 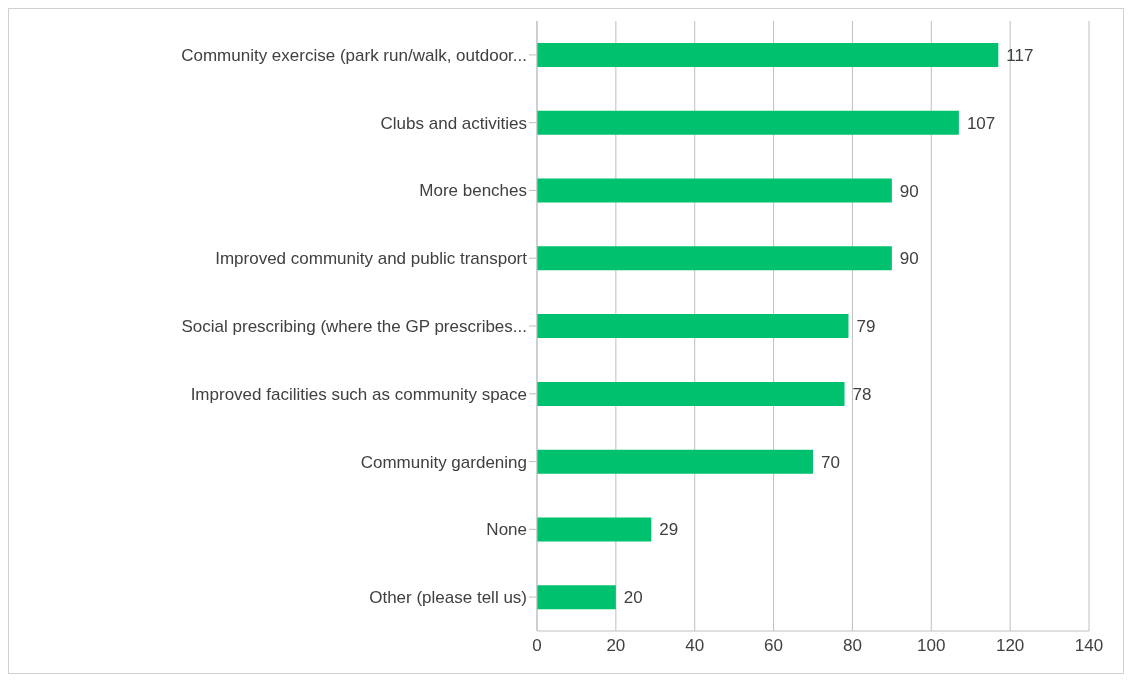 I want to click on y-tick-label: None, so click(x=506, y=530).